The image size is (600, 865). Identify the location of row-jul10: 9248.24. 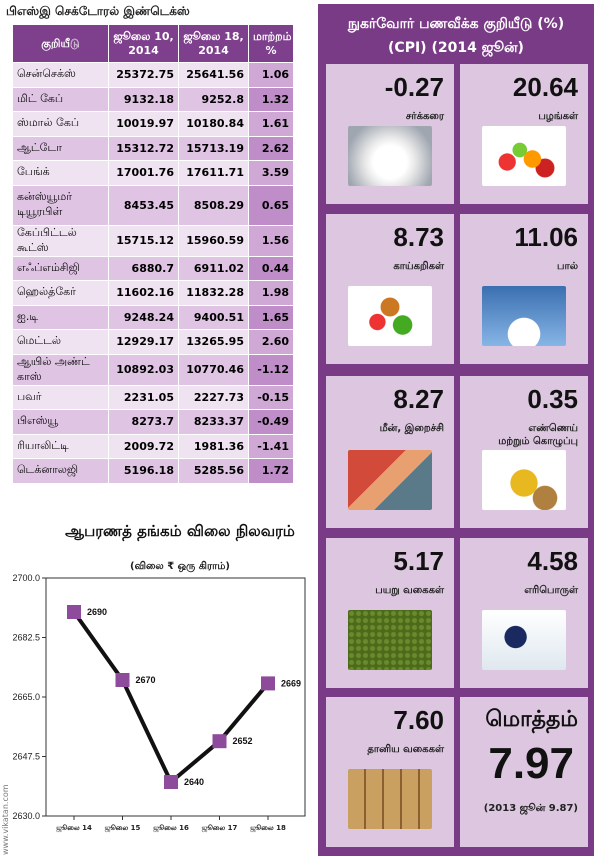
(143, 317).